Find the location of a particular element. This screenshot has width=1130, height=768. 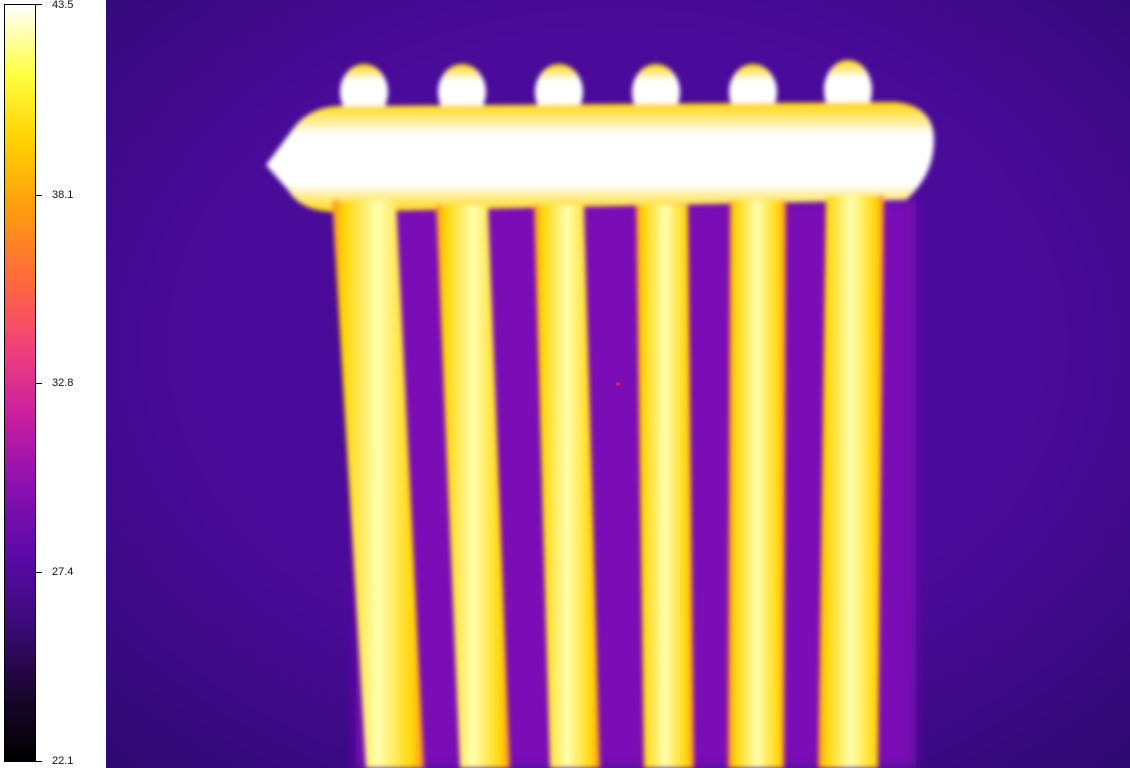

measurement-marker is located at coordinates (618, 384).